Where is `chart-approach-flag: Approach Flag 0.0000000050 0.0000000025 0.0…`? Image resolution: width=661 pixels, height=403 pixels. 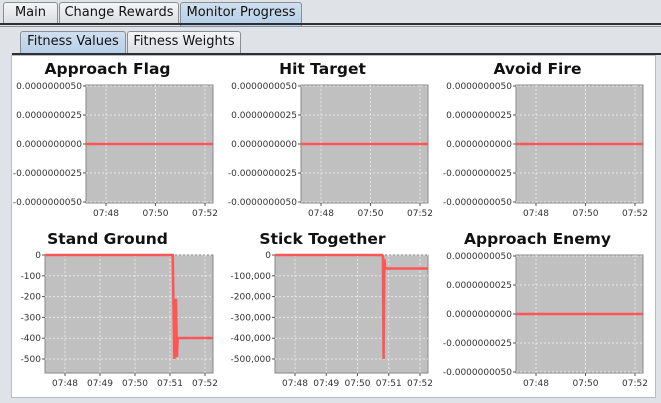 chart-approach-flag: Approach Flag 0.0000000050 0.0000000025 0.0… is located at coordinates (109, 142).